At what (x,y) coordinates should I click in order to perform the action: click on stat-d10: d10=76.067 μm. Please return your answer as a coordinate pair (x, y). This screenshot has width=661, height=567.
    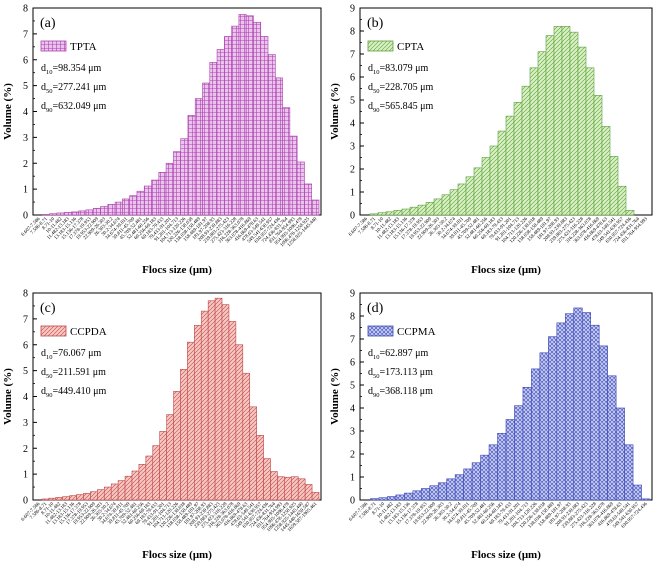
    Looking at the image, I should click on (71, 354).